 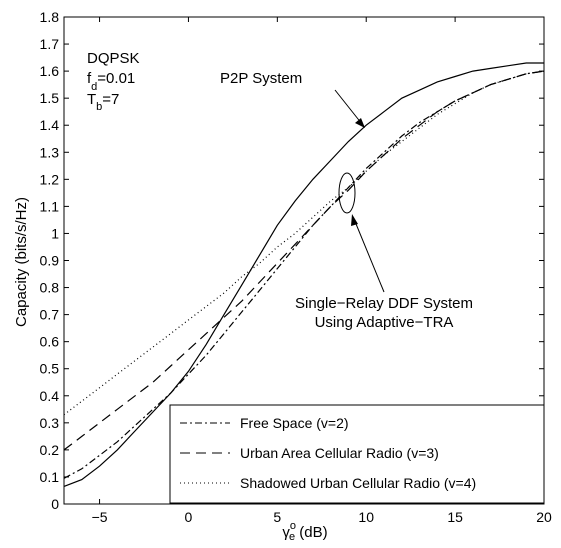 What do you see at coordinates (455, 517) in the screenshot?
I see `x-tick-label: 15` at bounding box center [455, 517].